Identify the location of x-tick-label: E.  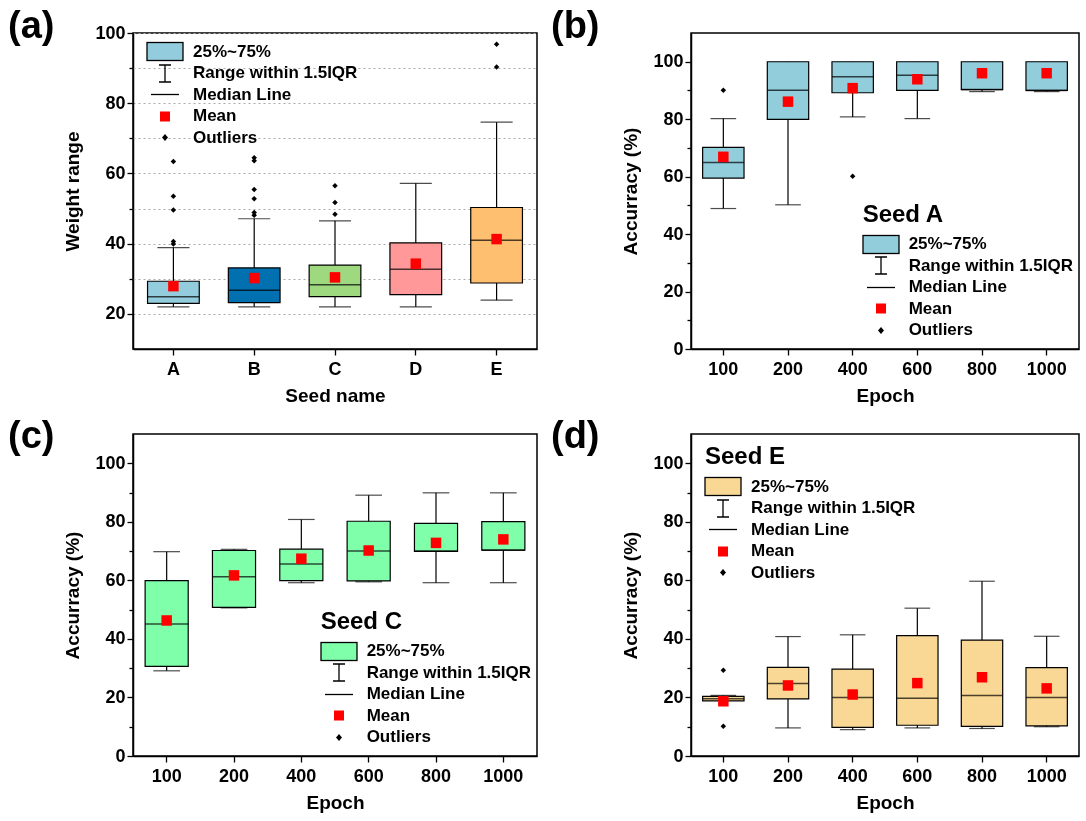
(496, 368).